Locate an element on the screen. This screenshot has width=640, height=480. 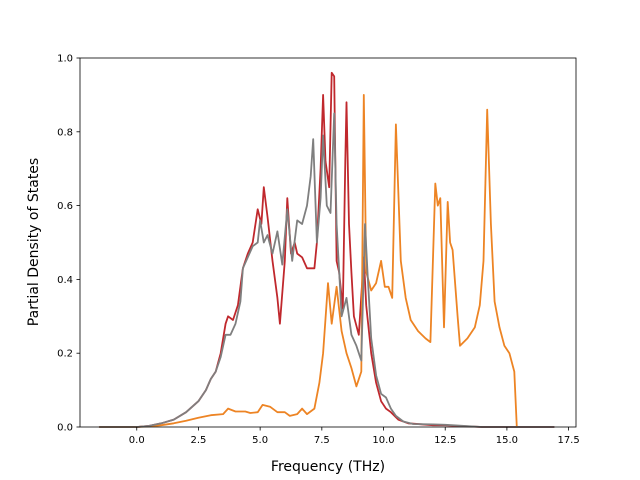
x-tick-label: 2.5 is located at coordinates (198, 440).